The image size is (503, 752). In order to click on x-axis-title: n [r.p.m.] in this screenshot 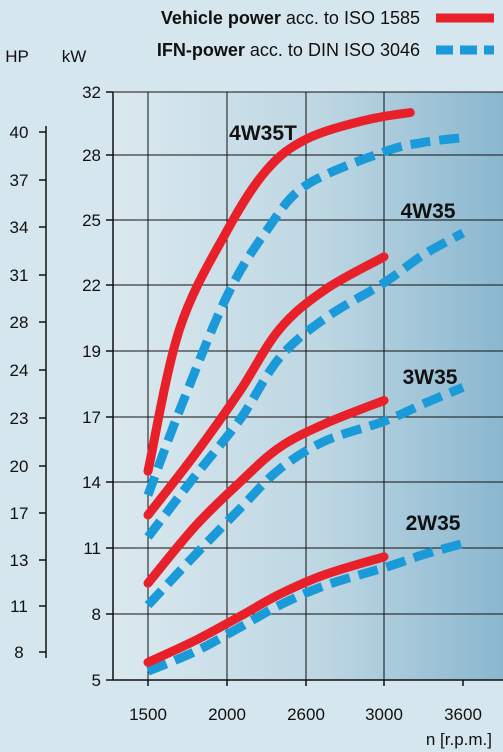, I will do `click(459, 739)`.